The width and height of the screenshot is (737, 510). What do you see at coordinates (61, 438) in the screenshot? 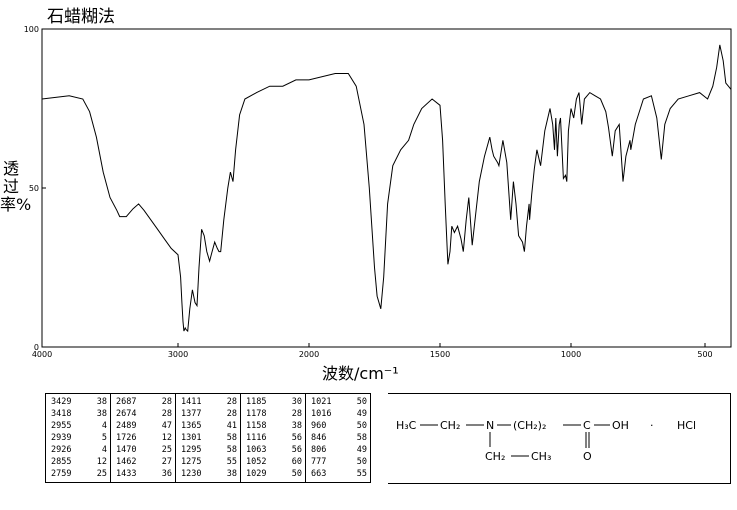
I see `peak-wavenumber: 2939` at bounding box center [61, 438].